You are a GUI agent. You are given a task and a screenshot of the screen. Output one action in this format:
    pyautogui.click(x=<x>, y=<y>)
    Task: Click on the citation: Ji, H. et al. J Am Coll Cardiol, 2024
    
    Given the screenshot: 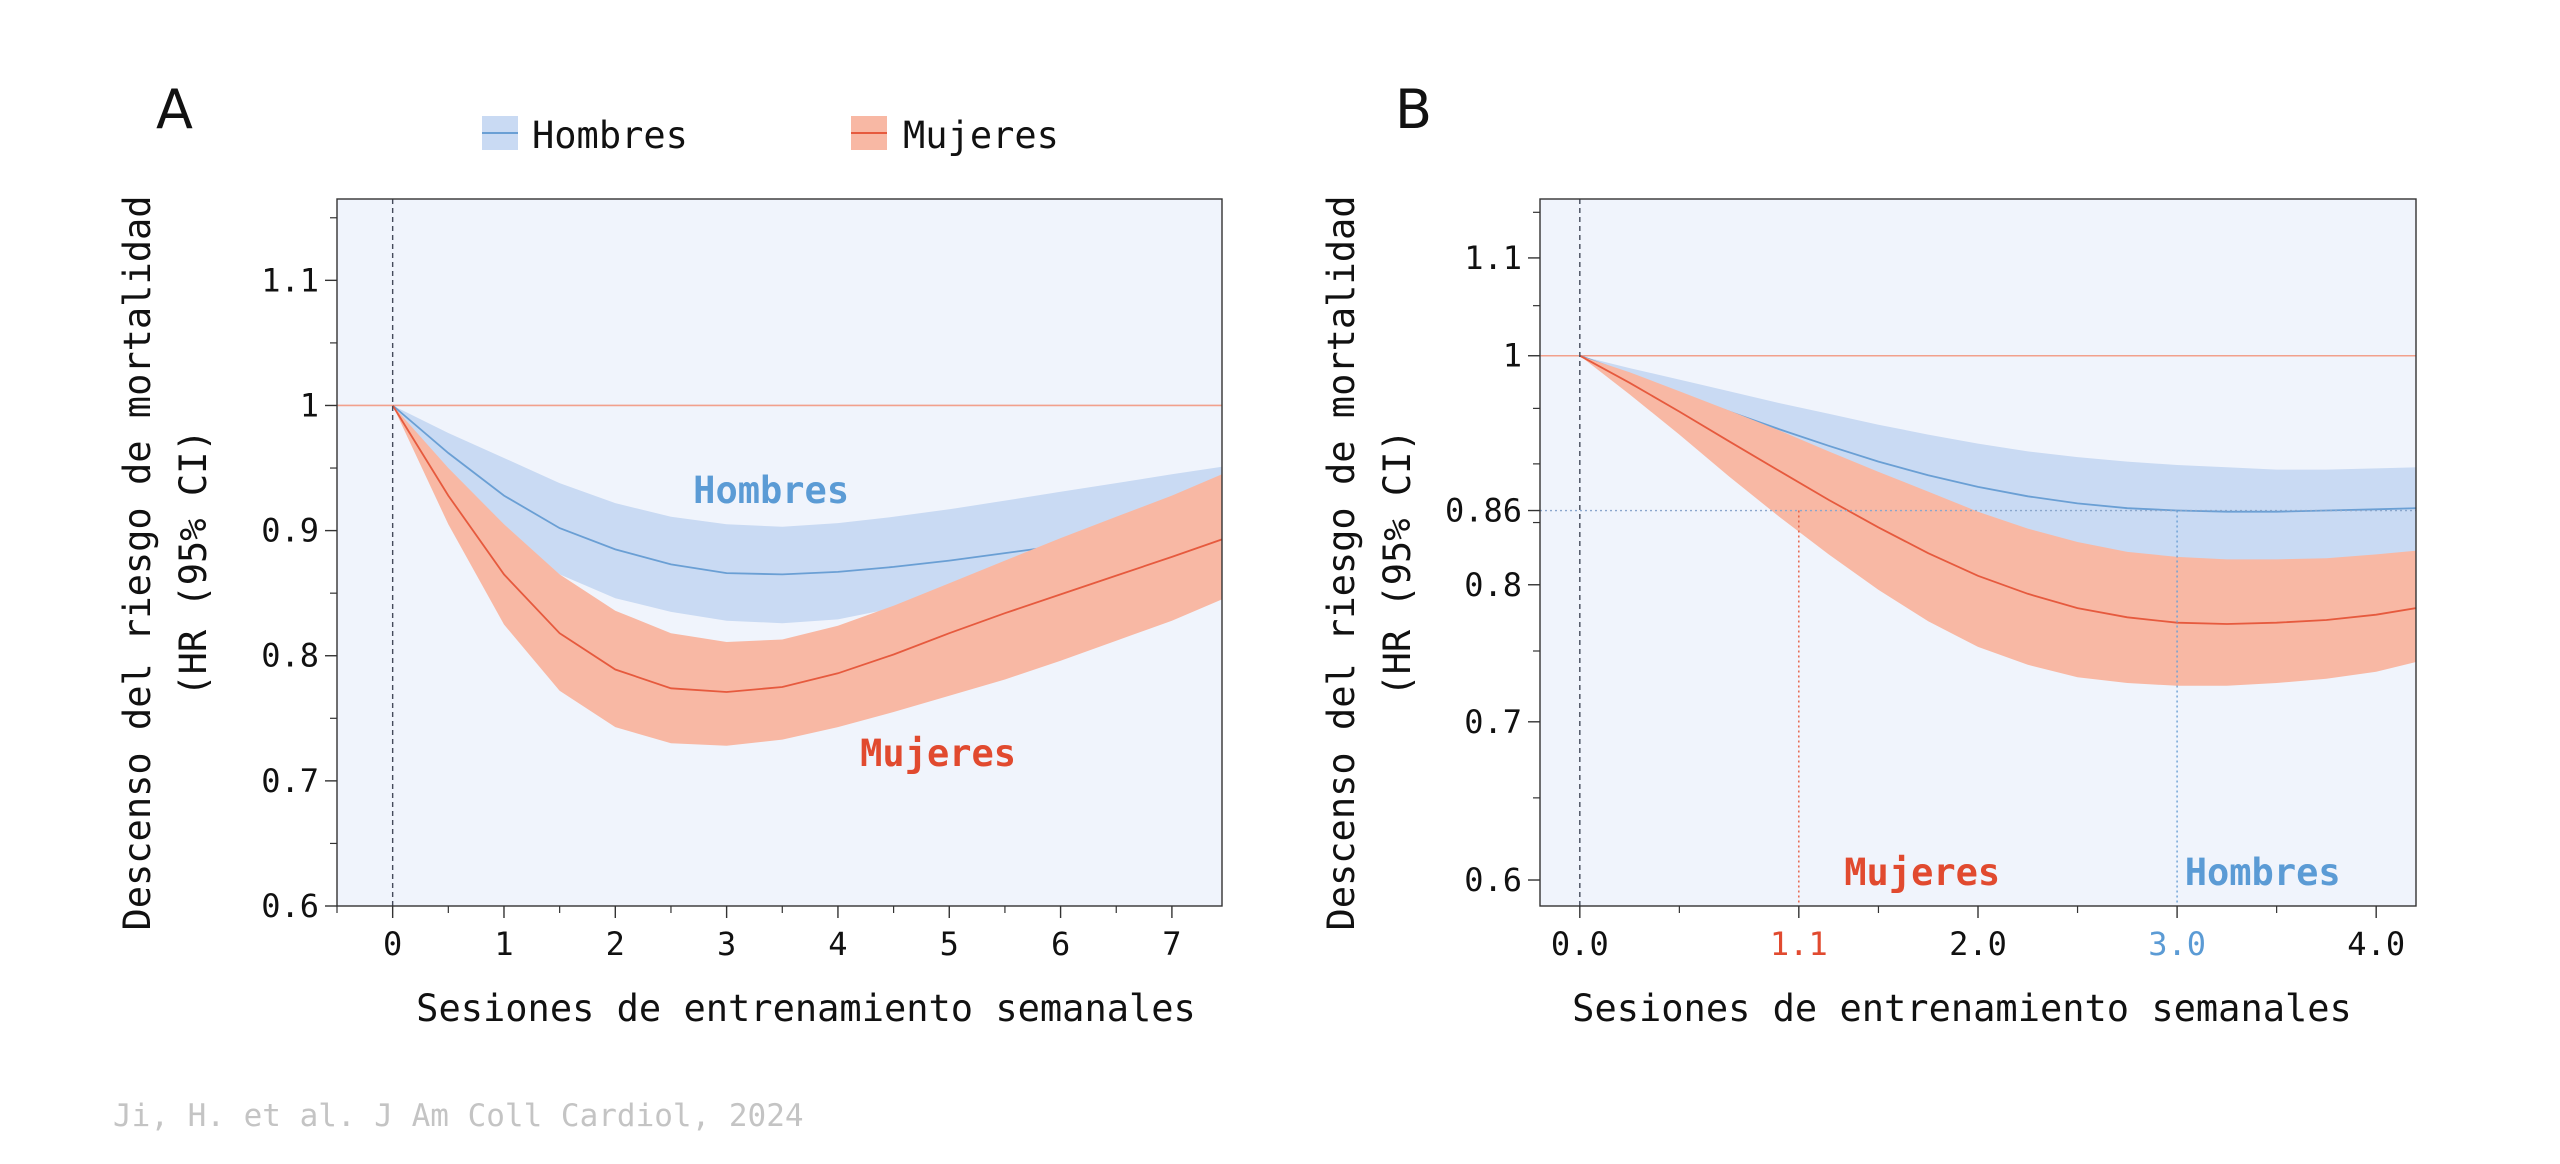 What is the action you would take?
    pyautogui.click(x=458, y=1116)
    